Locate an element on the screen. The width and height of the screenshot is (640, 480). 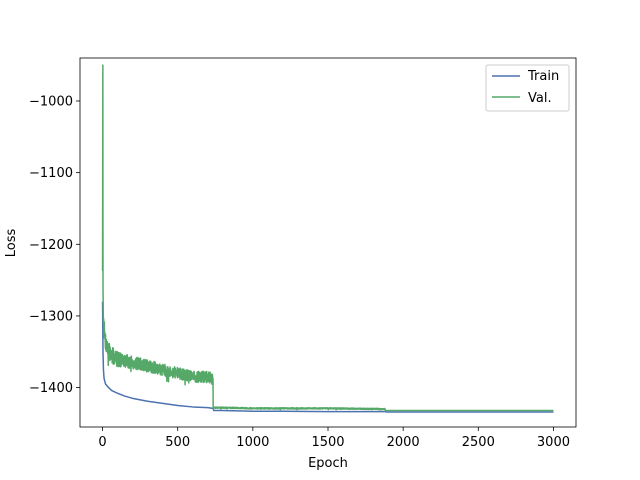
y-tick-label: −1200 is located at coordinates (51, 245).